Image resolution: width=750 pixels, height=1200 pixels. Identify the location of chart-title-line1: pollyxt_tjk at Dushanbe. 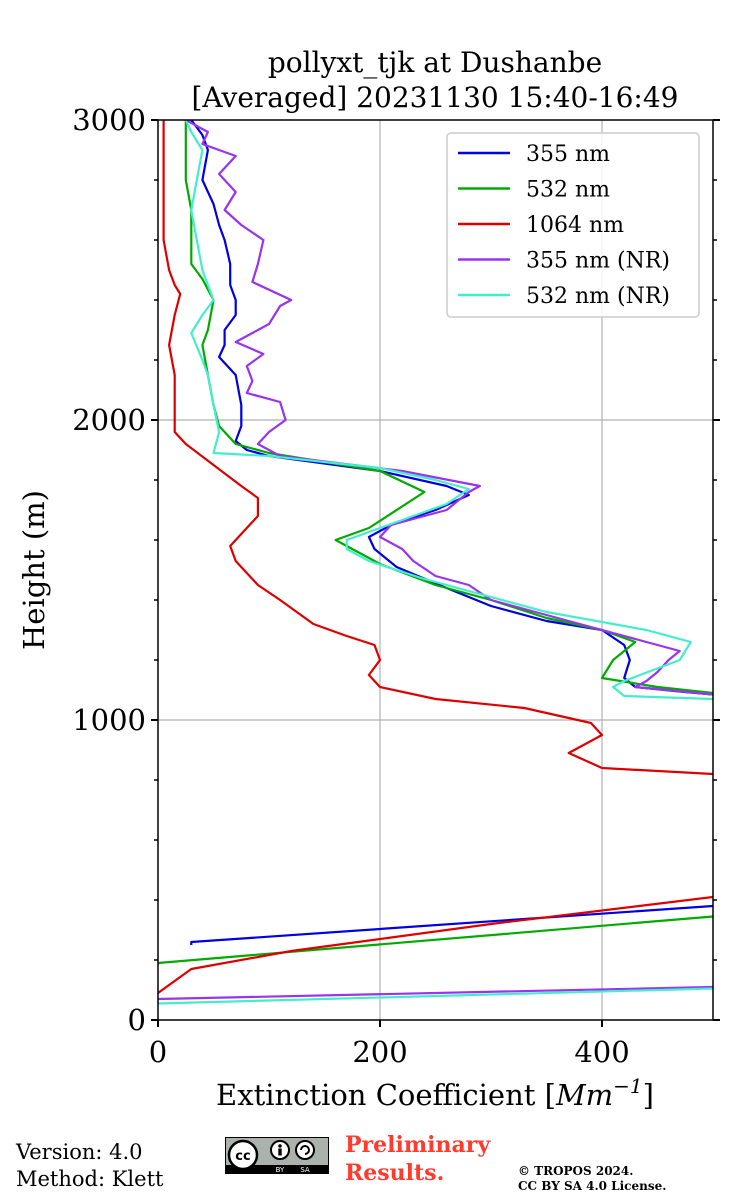
(435, 62).